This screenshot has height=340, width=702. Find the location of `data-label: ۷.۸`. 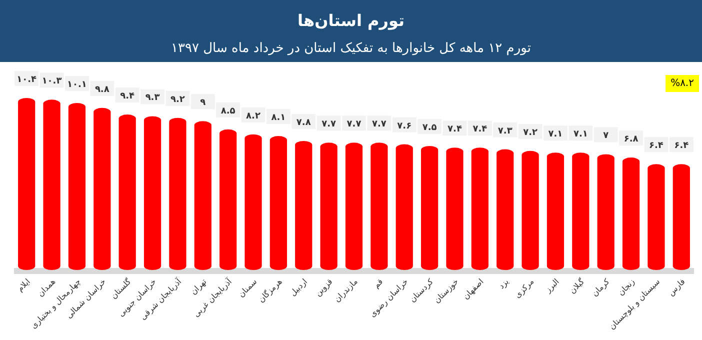

data-label: ۷.۸ is located at coordinates (304, 123).